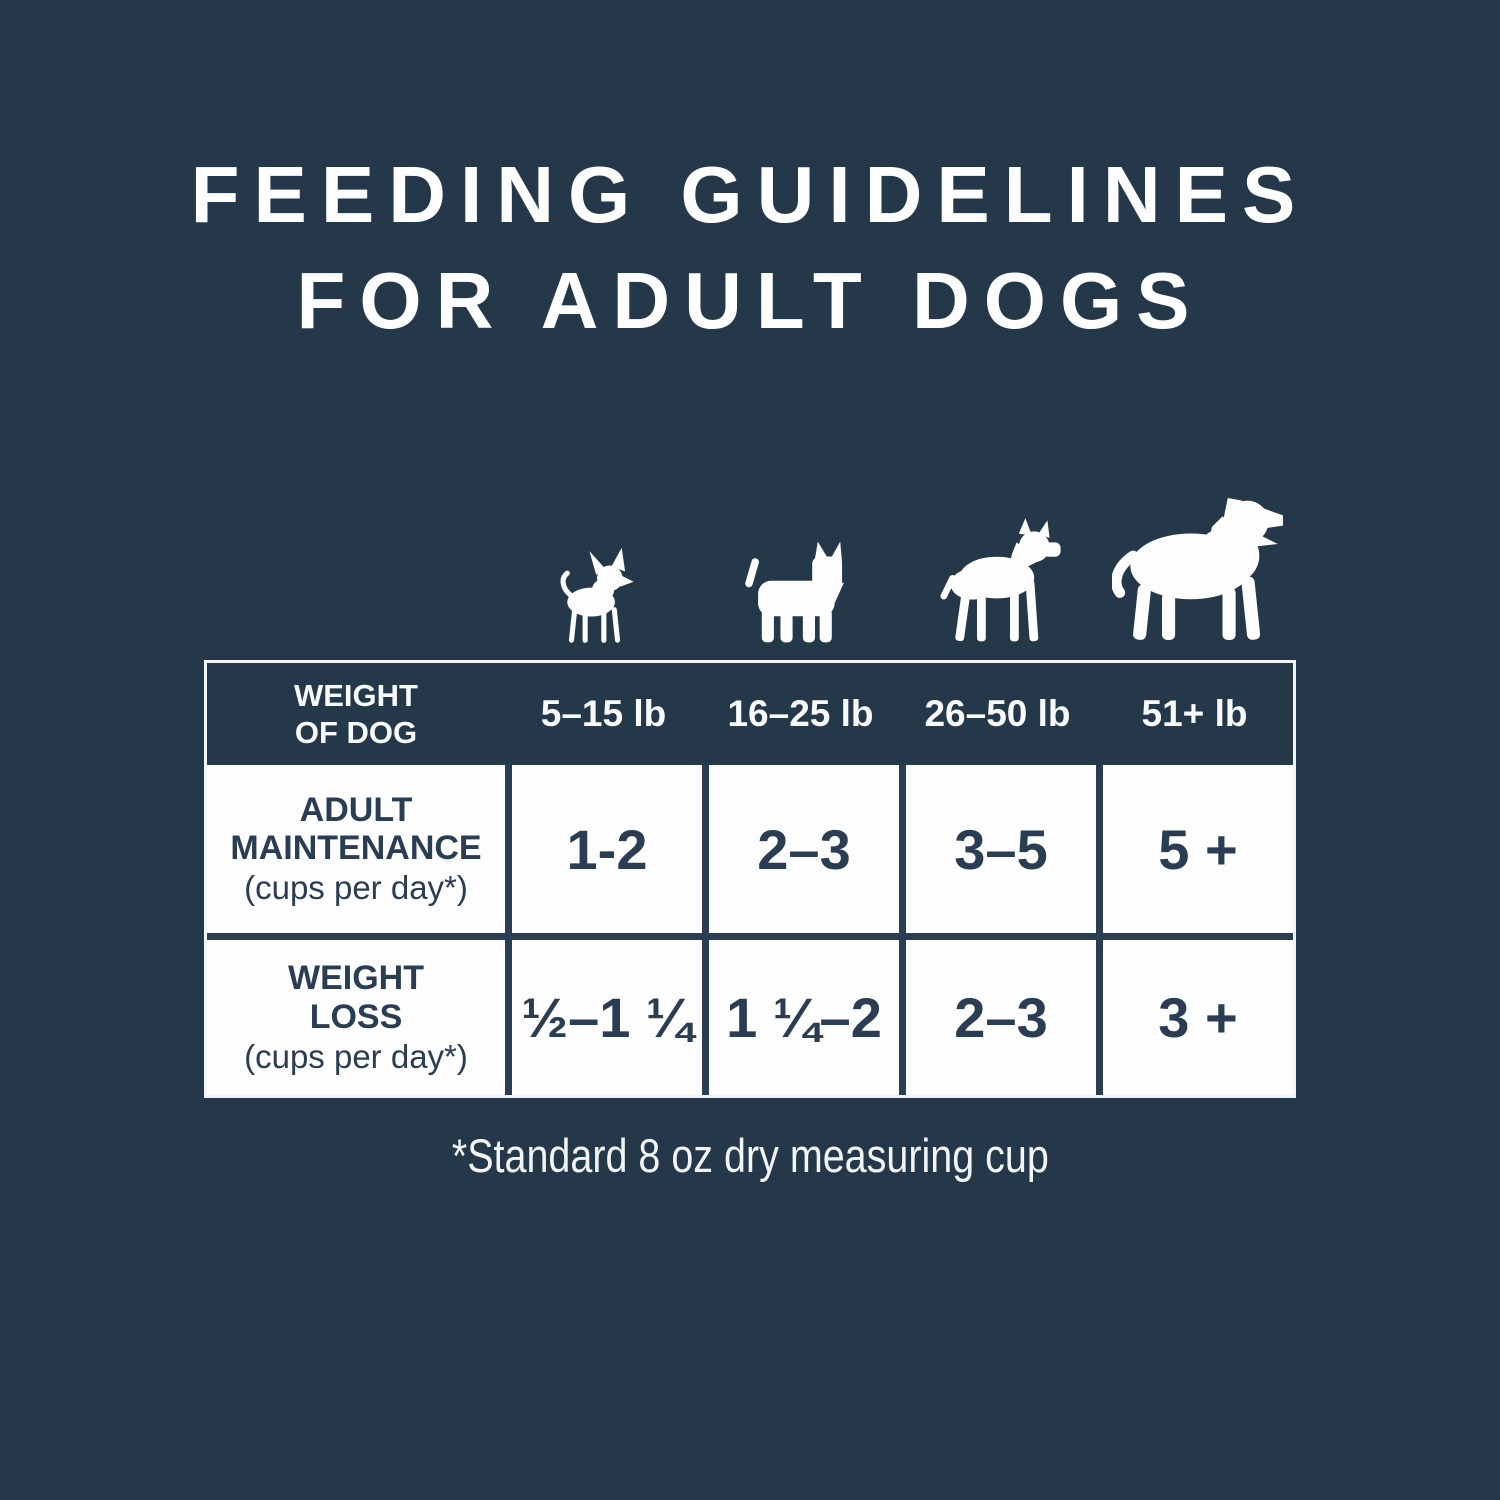  What do you see at coordinates (800, 714) in the screenshot?
I see `table-header-weight-range-2: 16–25 lb` at bounding box center [800, 714].